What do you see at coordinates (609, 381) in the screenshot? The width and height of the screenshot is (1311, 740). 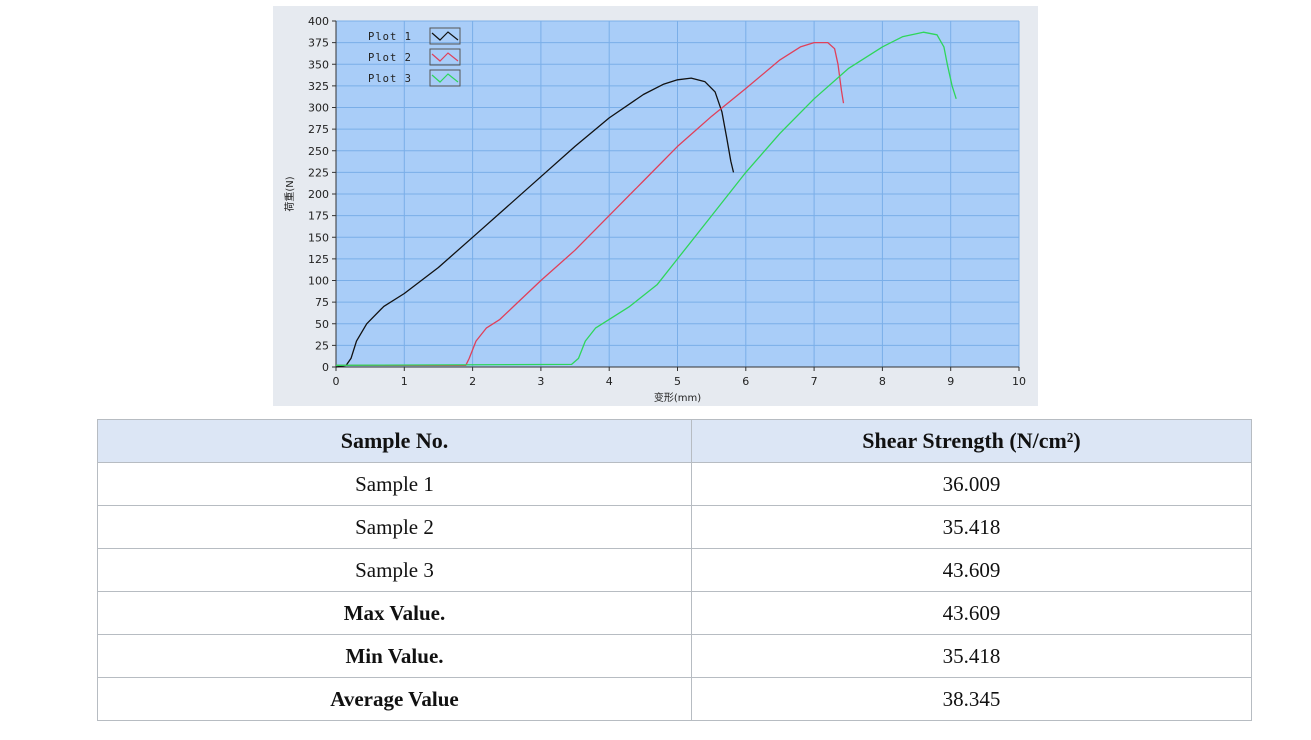 I see `x-tick-label: 4` at bounding box center [609, 381].